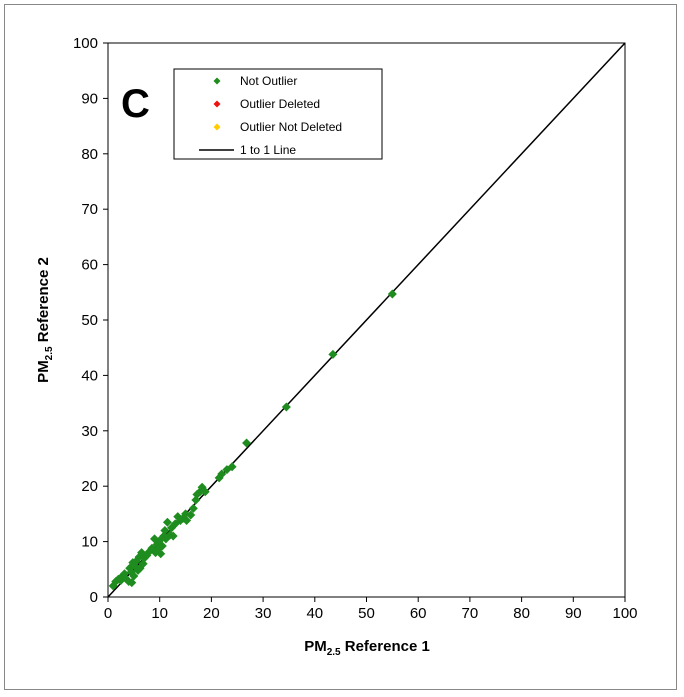  What do you see at coordinates (159, 613) in the screenshot?
I see `x-tick-label: 10` at bounding box center [159, 613].